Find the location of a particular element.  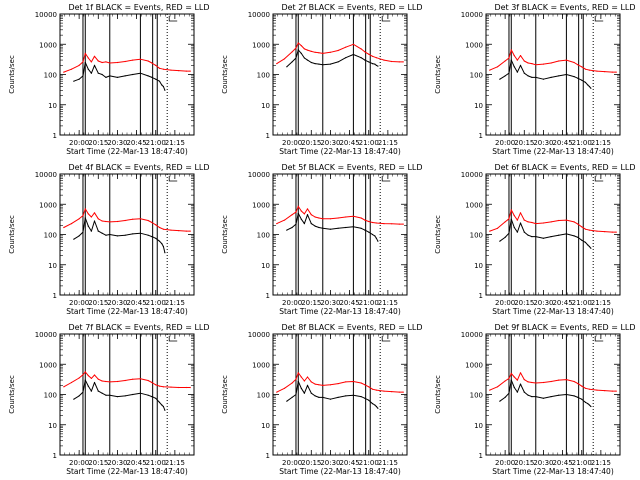

y-tick-label: 100 is located at coordinates (476, 76).